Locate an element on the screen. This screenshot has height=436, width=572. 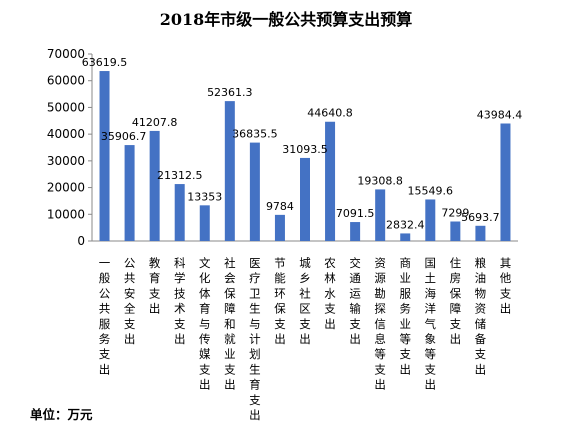
category-label: 商业服务业等支出 is located at coordinates (405, 316).